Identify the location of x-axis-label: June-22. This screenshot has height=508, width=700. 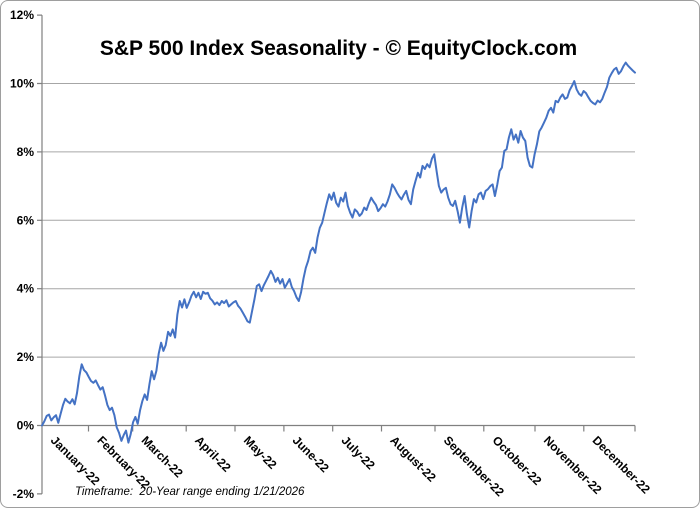
(311, 454).